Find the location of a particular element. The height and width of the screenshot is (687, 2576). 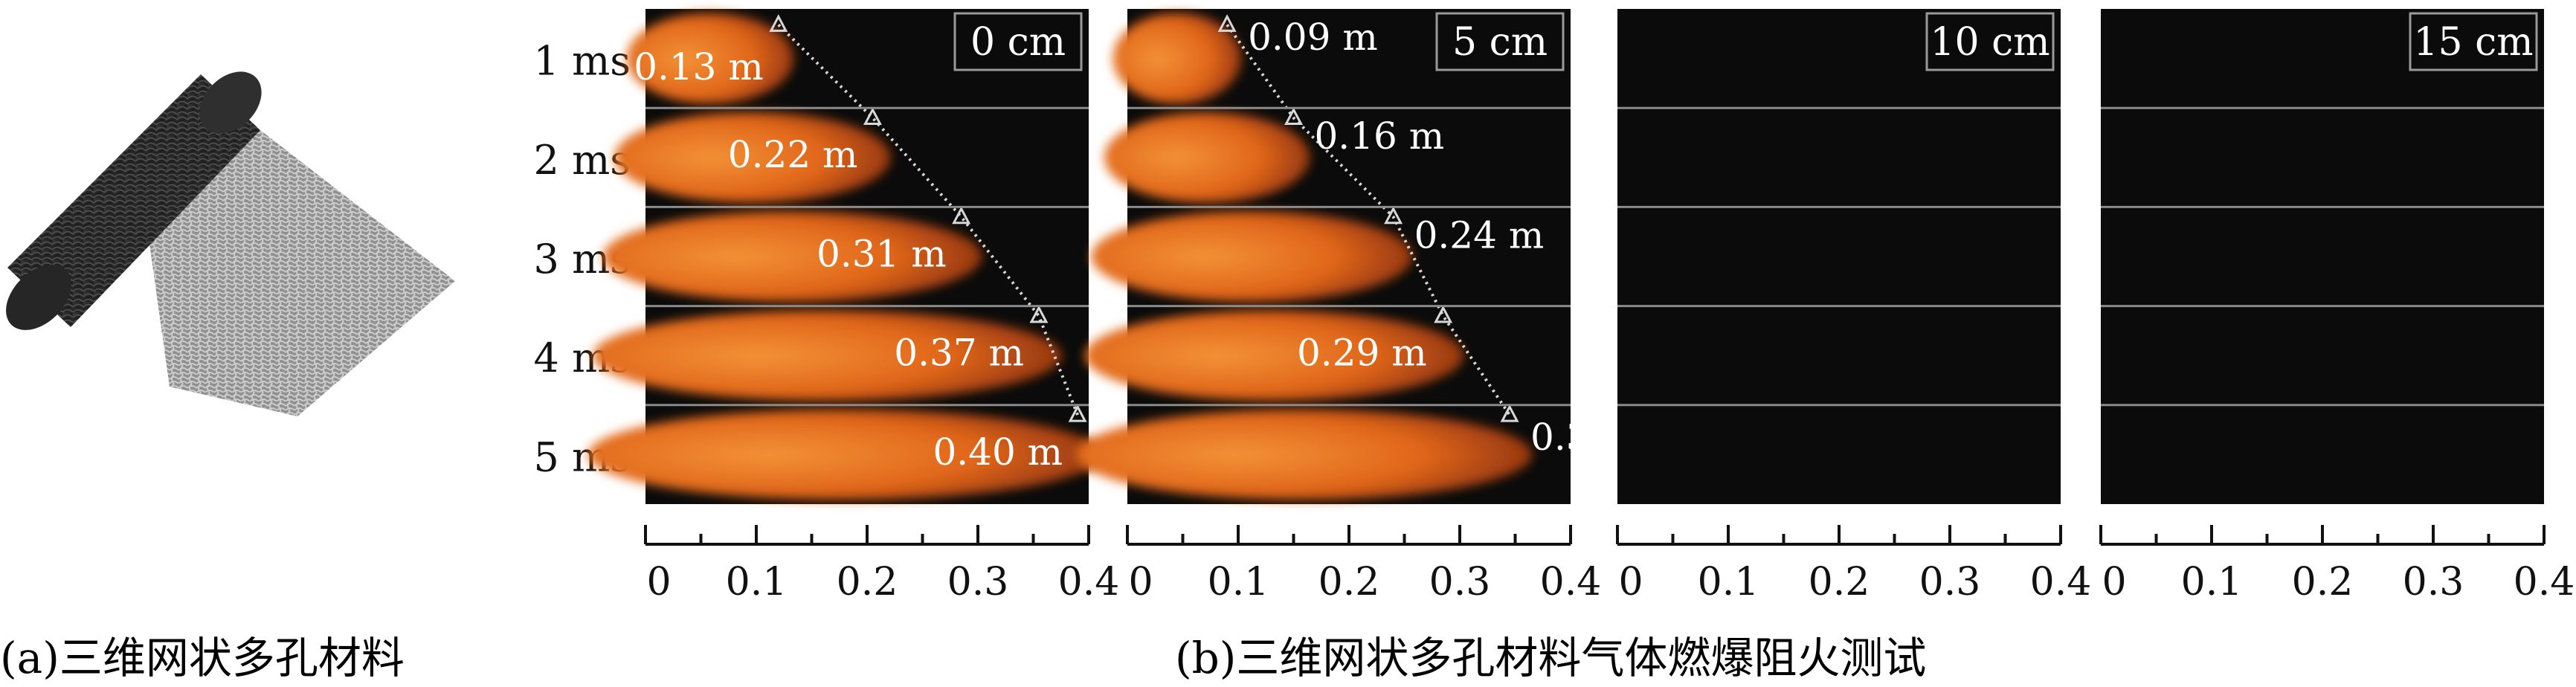

tube-panel: 10 cm is located at coordinates (1839, 256).